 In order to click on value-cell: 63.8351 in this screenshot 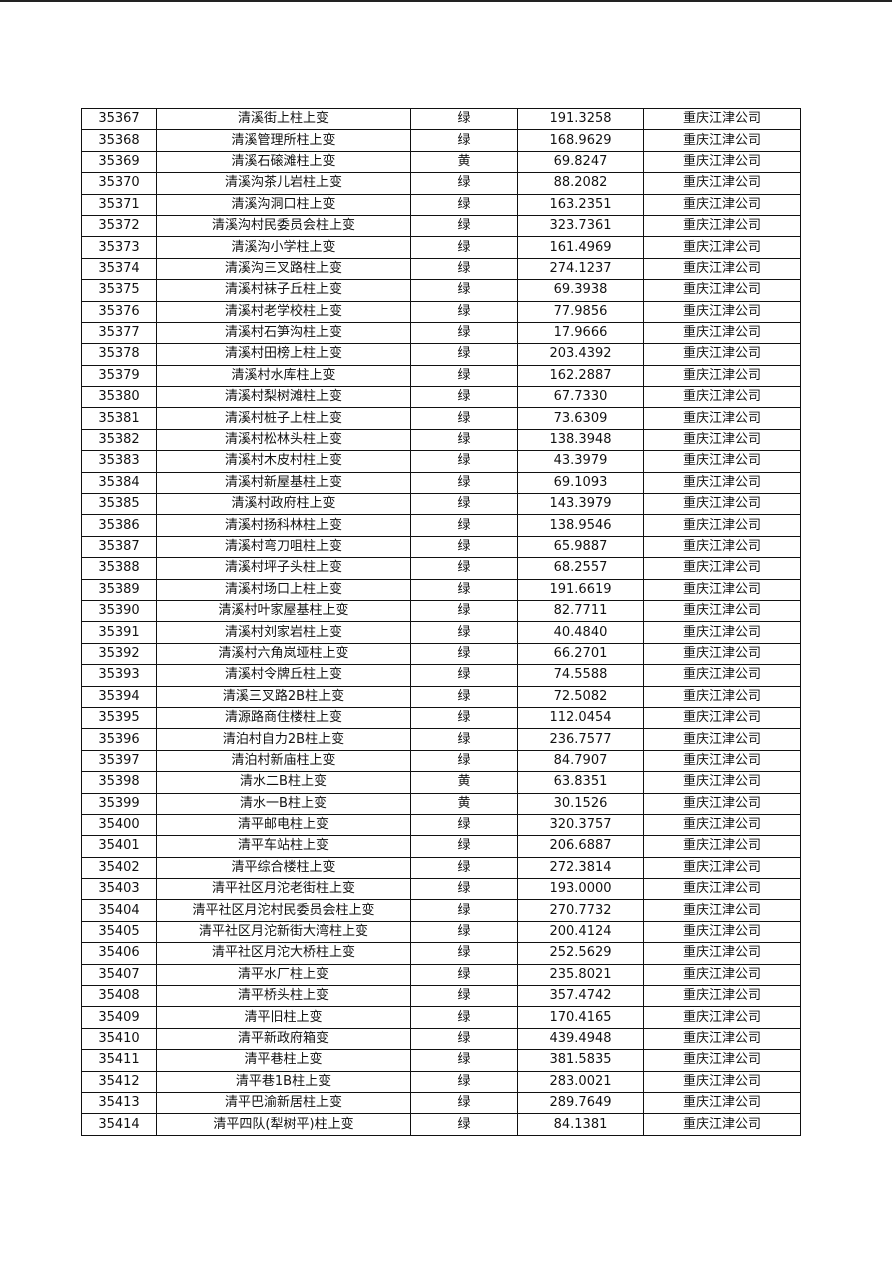, I will do `click(580, 782)`.